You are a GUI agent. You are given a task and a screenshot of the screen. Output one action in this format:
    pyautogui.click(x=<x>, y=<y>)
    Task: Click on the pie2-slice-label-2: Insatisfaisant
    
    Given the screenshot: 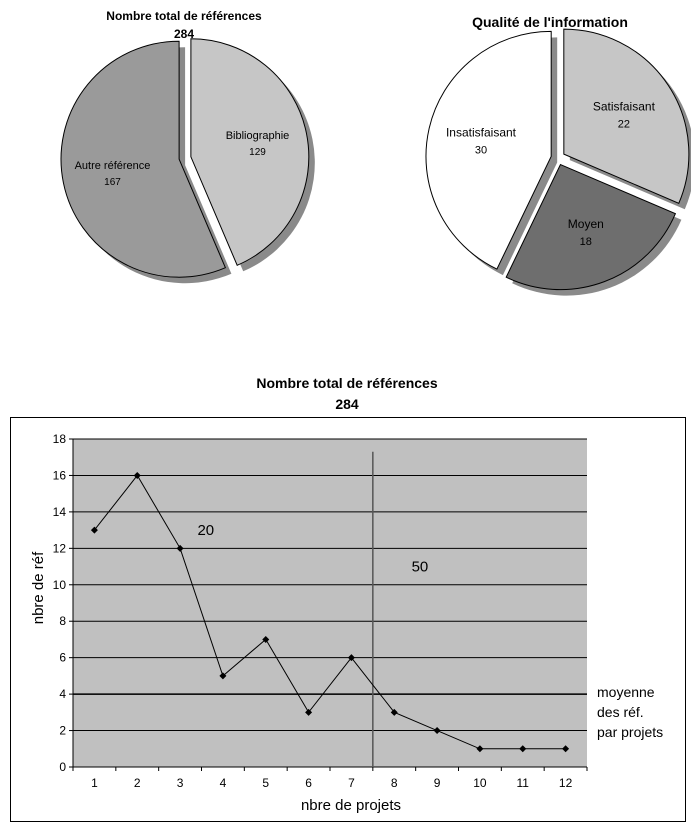 What is the action you would take?
    pyautogui.click(x=481, y=132)
    